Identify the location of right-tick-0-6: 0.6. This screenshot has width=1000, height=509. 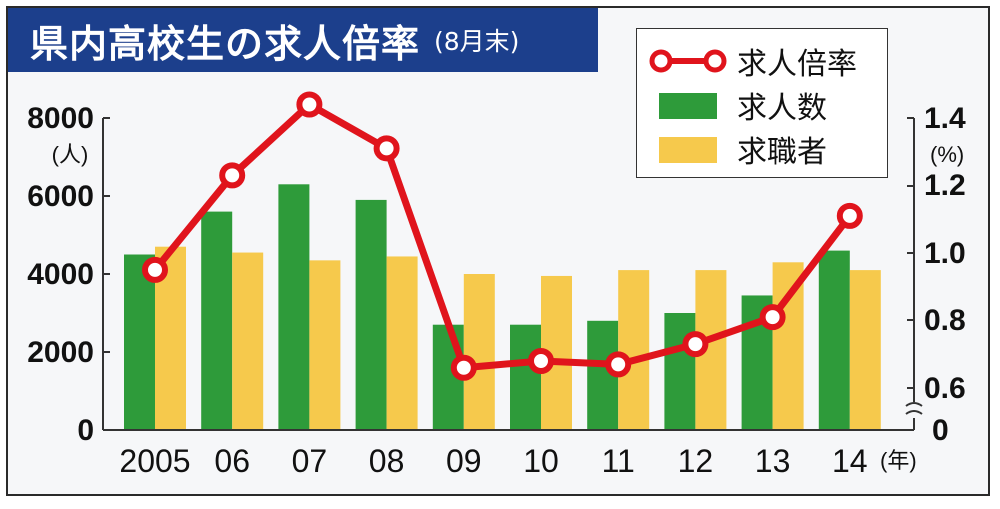
(945, 388).